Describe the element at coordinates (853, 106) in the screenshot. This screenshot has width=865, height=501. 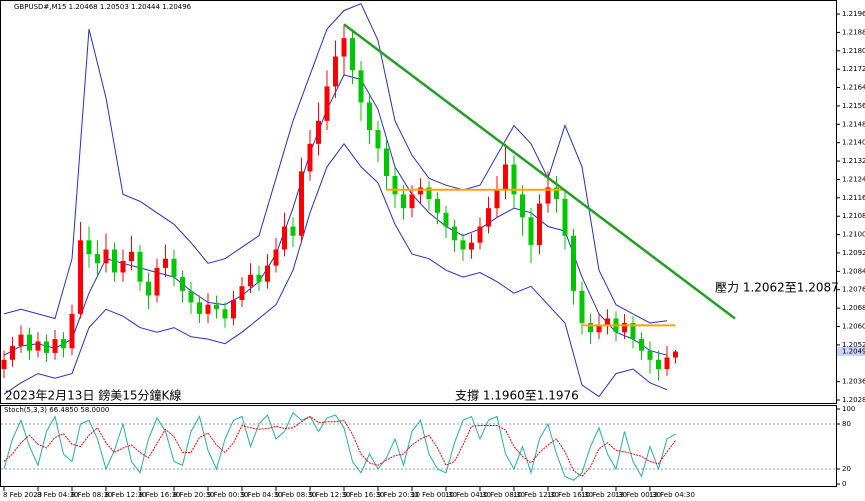
I see `y-tick-label: 1.21565` at that location.